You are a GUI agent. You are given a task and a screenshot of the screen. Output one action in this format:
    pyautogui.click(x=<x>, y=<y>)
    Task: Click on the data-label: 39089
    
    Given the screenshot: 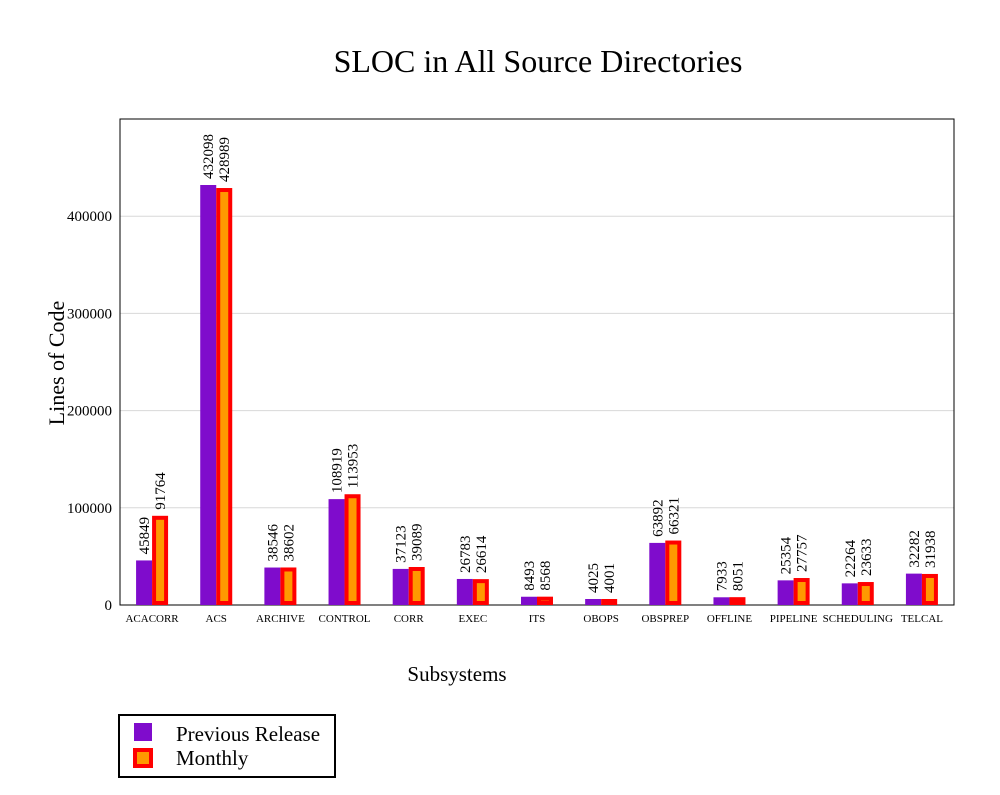 What is the action you would take?
    pyautogui.click(x=418, y=543)
    